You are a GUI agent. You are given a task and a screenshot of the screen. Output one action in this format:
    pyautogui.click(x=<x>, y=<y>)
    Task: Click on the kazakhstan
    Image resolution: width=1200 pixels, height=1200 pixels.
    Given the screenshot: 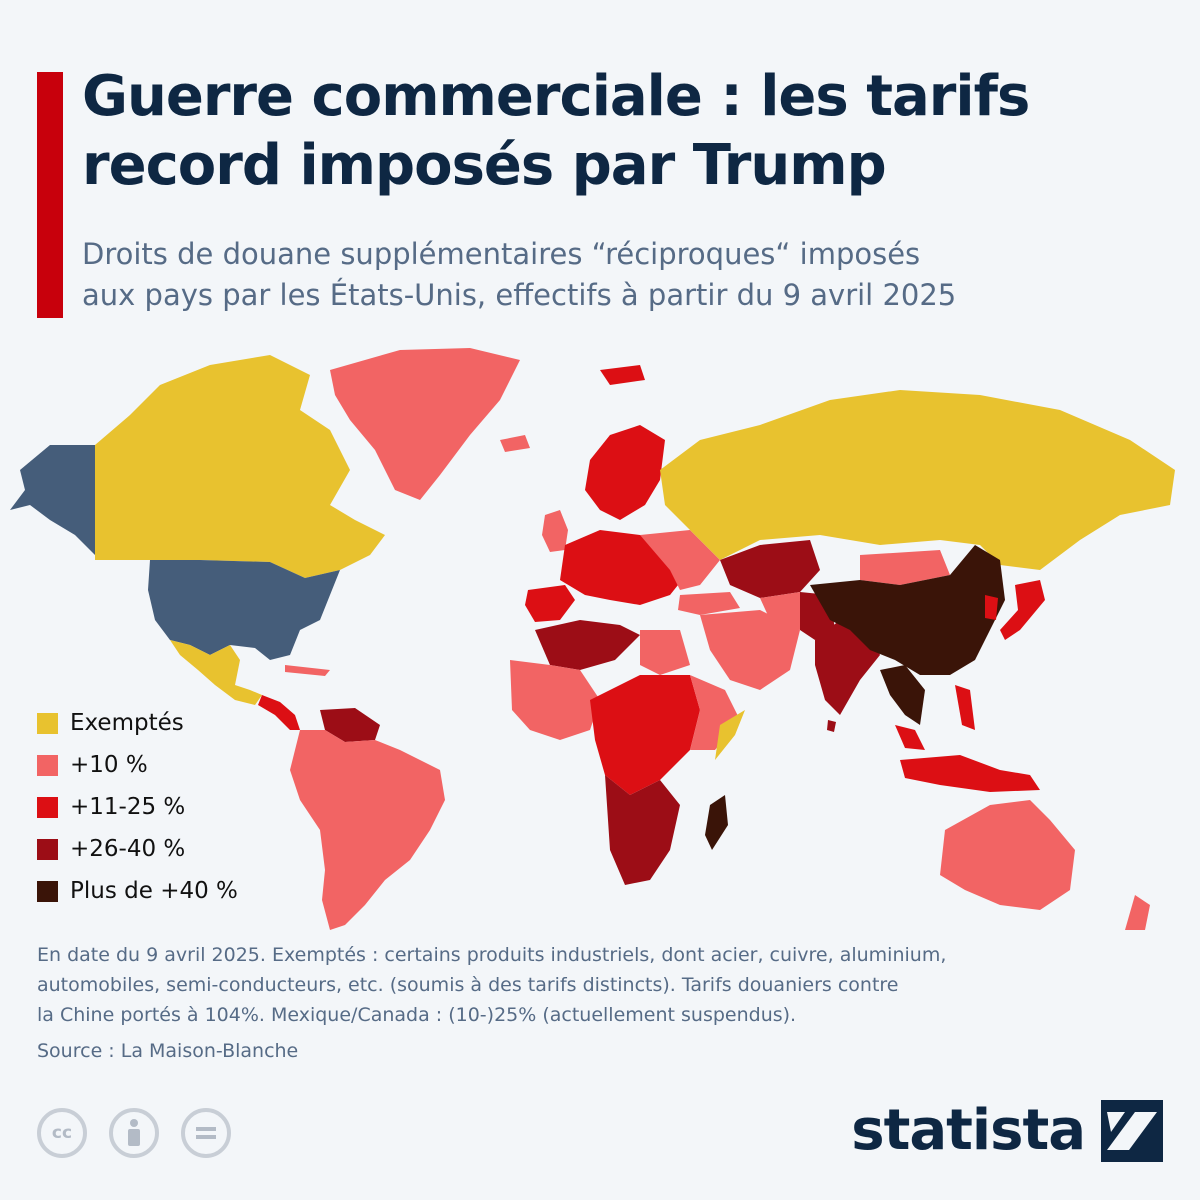 What is the action you would take?
    pyautogui.click(x=770, y=569)
    